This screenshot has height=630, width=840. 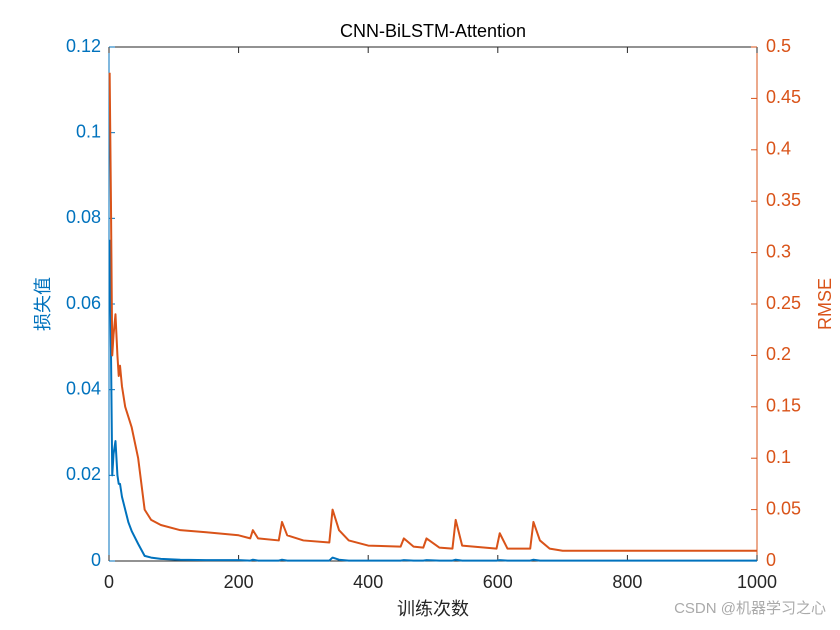 What do you see at coordinates (778, 251) in the screenshot?
I see `y2-tick-label: 0.3` at bounding box center [778, 251].